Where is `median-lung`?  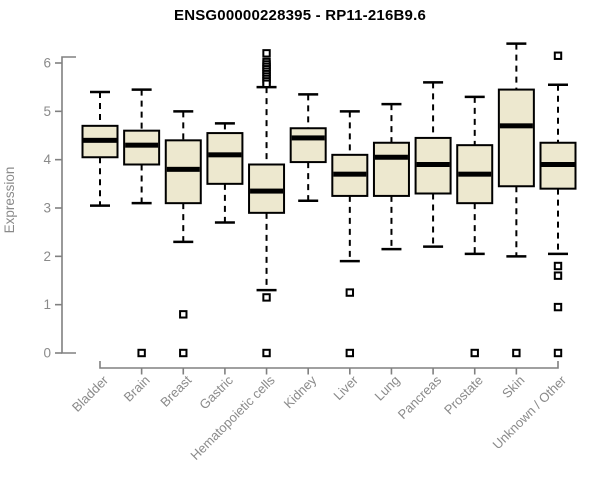
median-lung is located at coordinates (391, 157).